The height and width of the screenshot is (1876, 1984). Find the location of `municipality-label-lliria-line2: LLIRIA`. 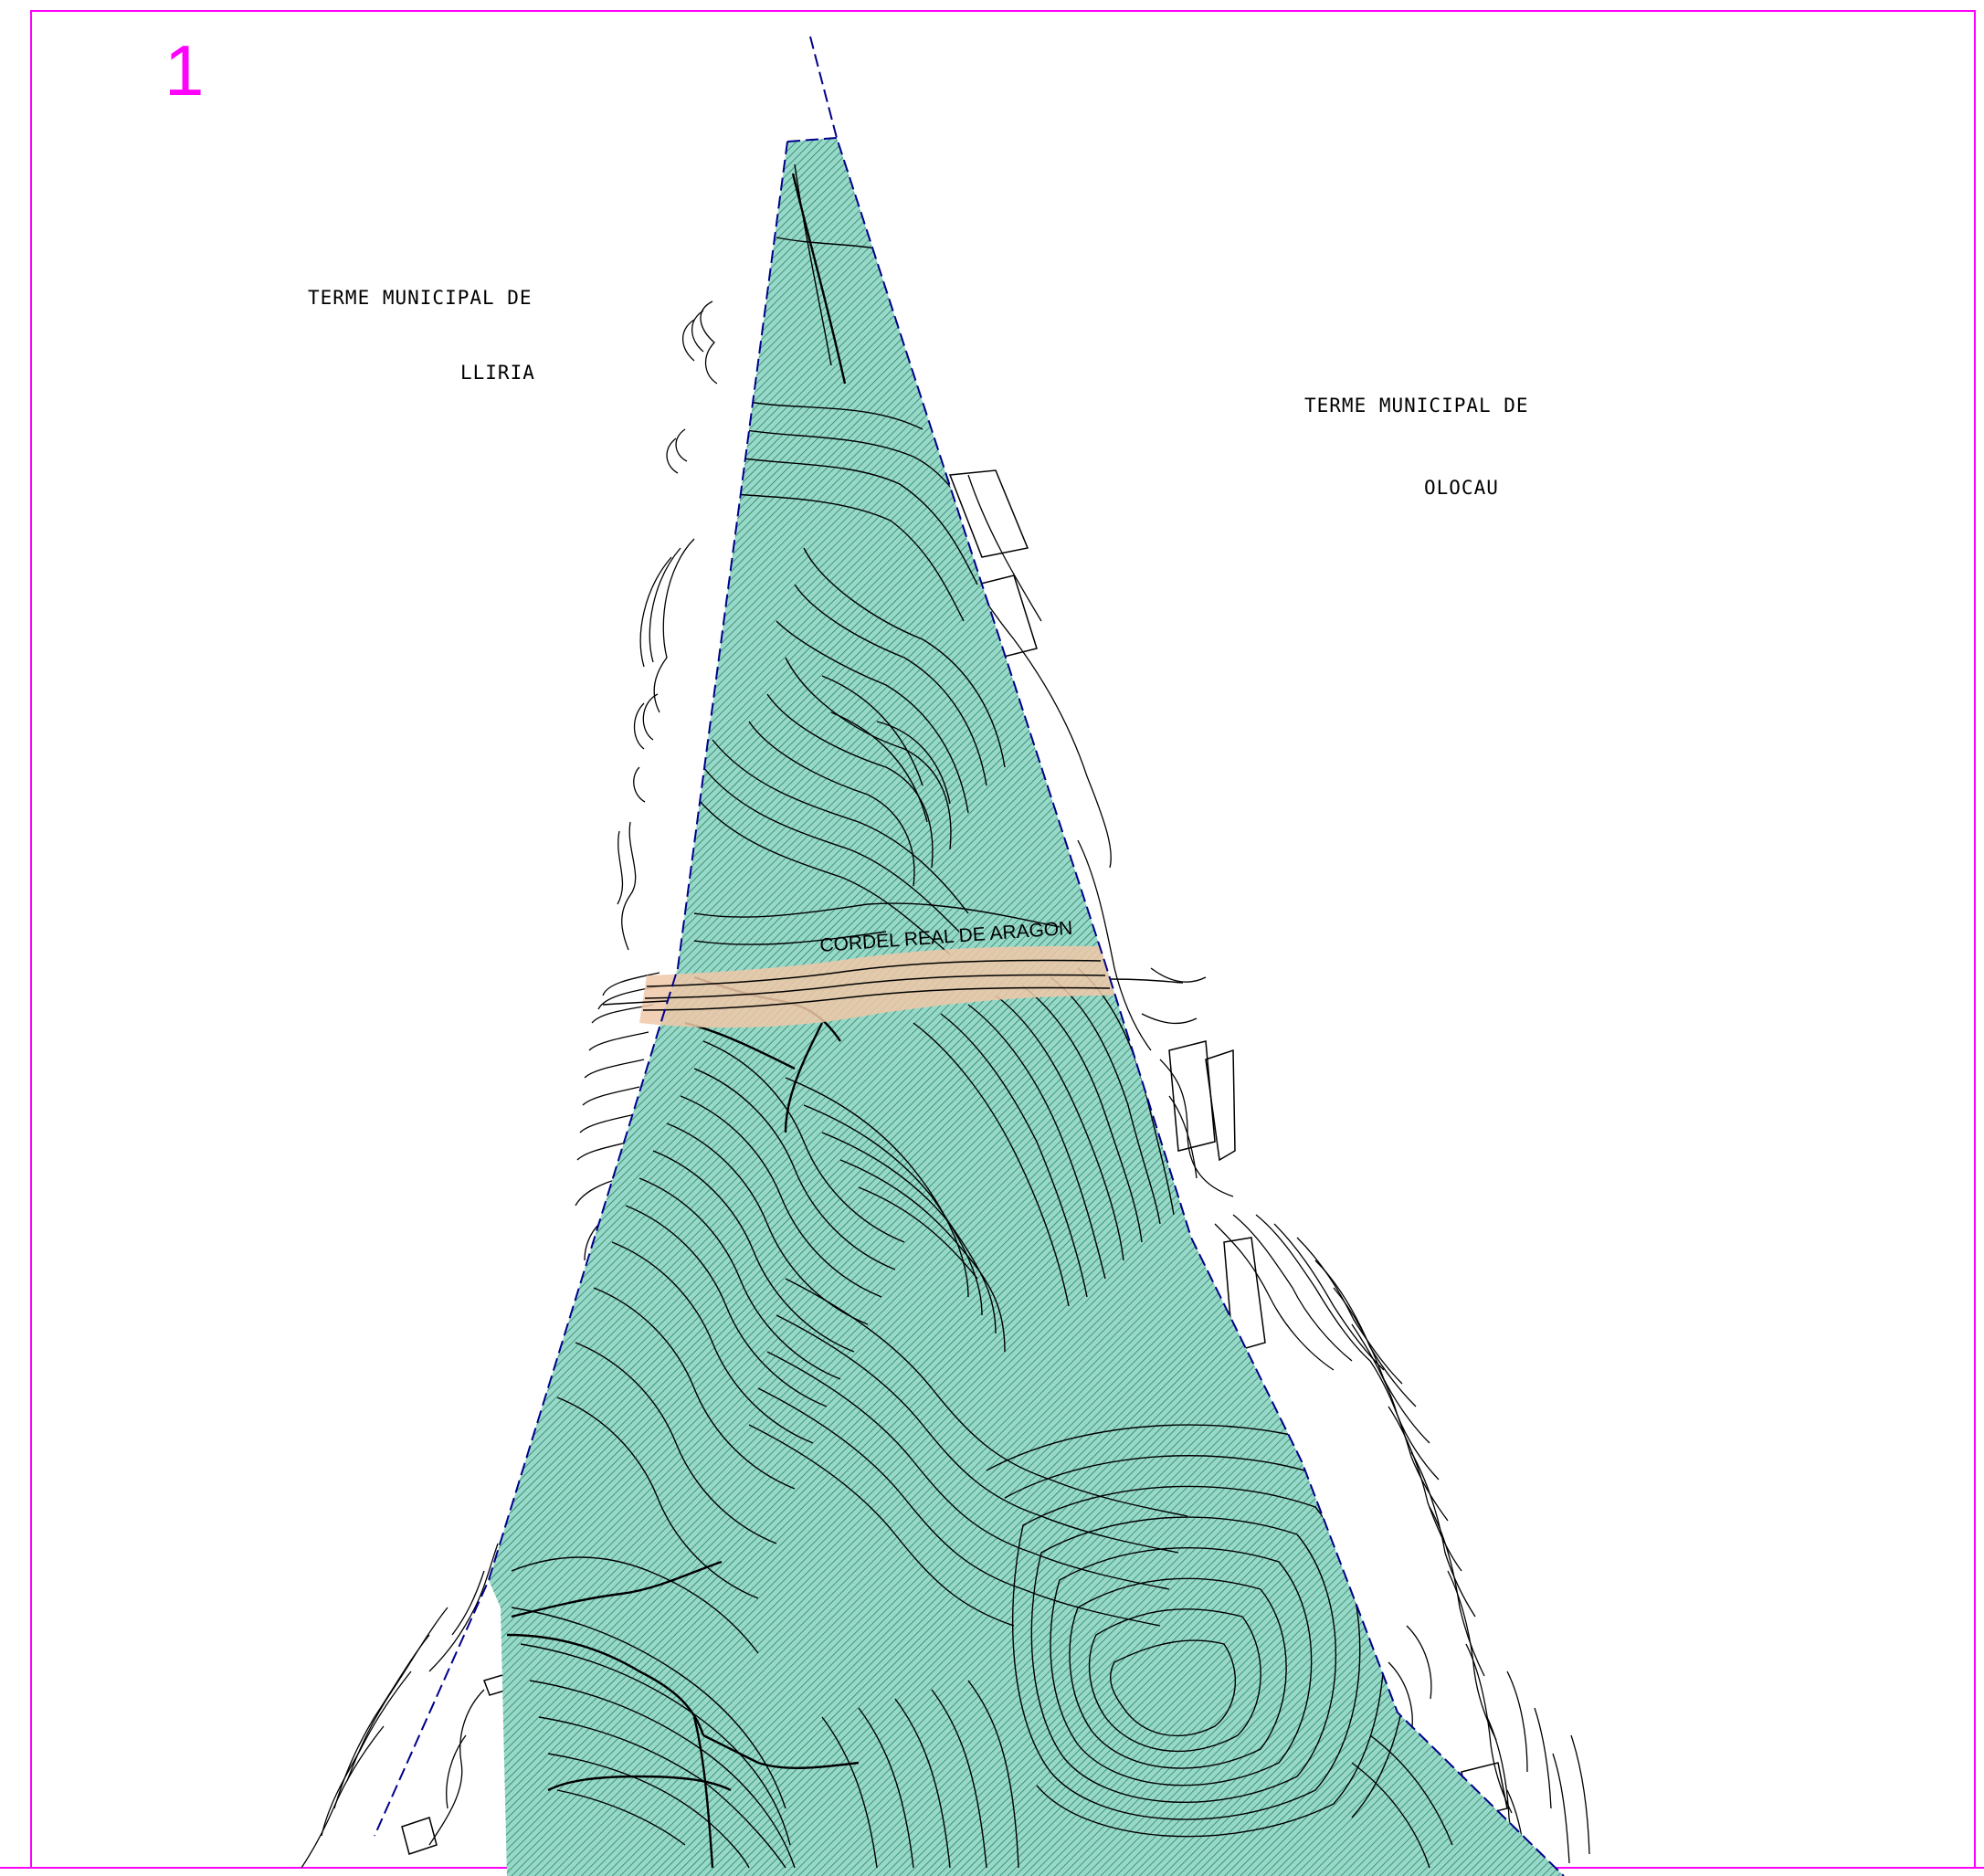

municipality-label-lliria-line2: LLIRIA is located at coordinates (497, 373).